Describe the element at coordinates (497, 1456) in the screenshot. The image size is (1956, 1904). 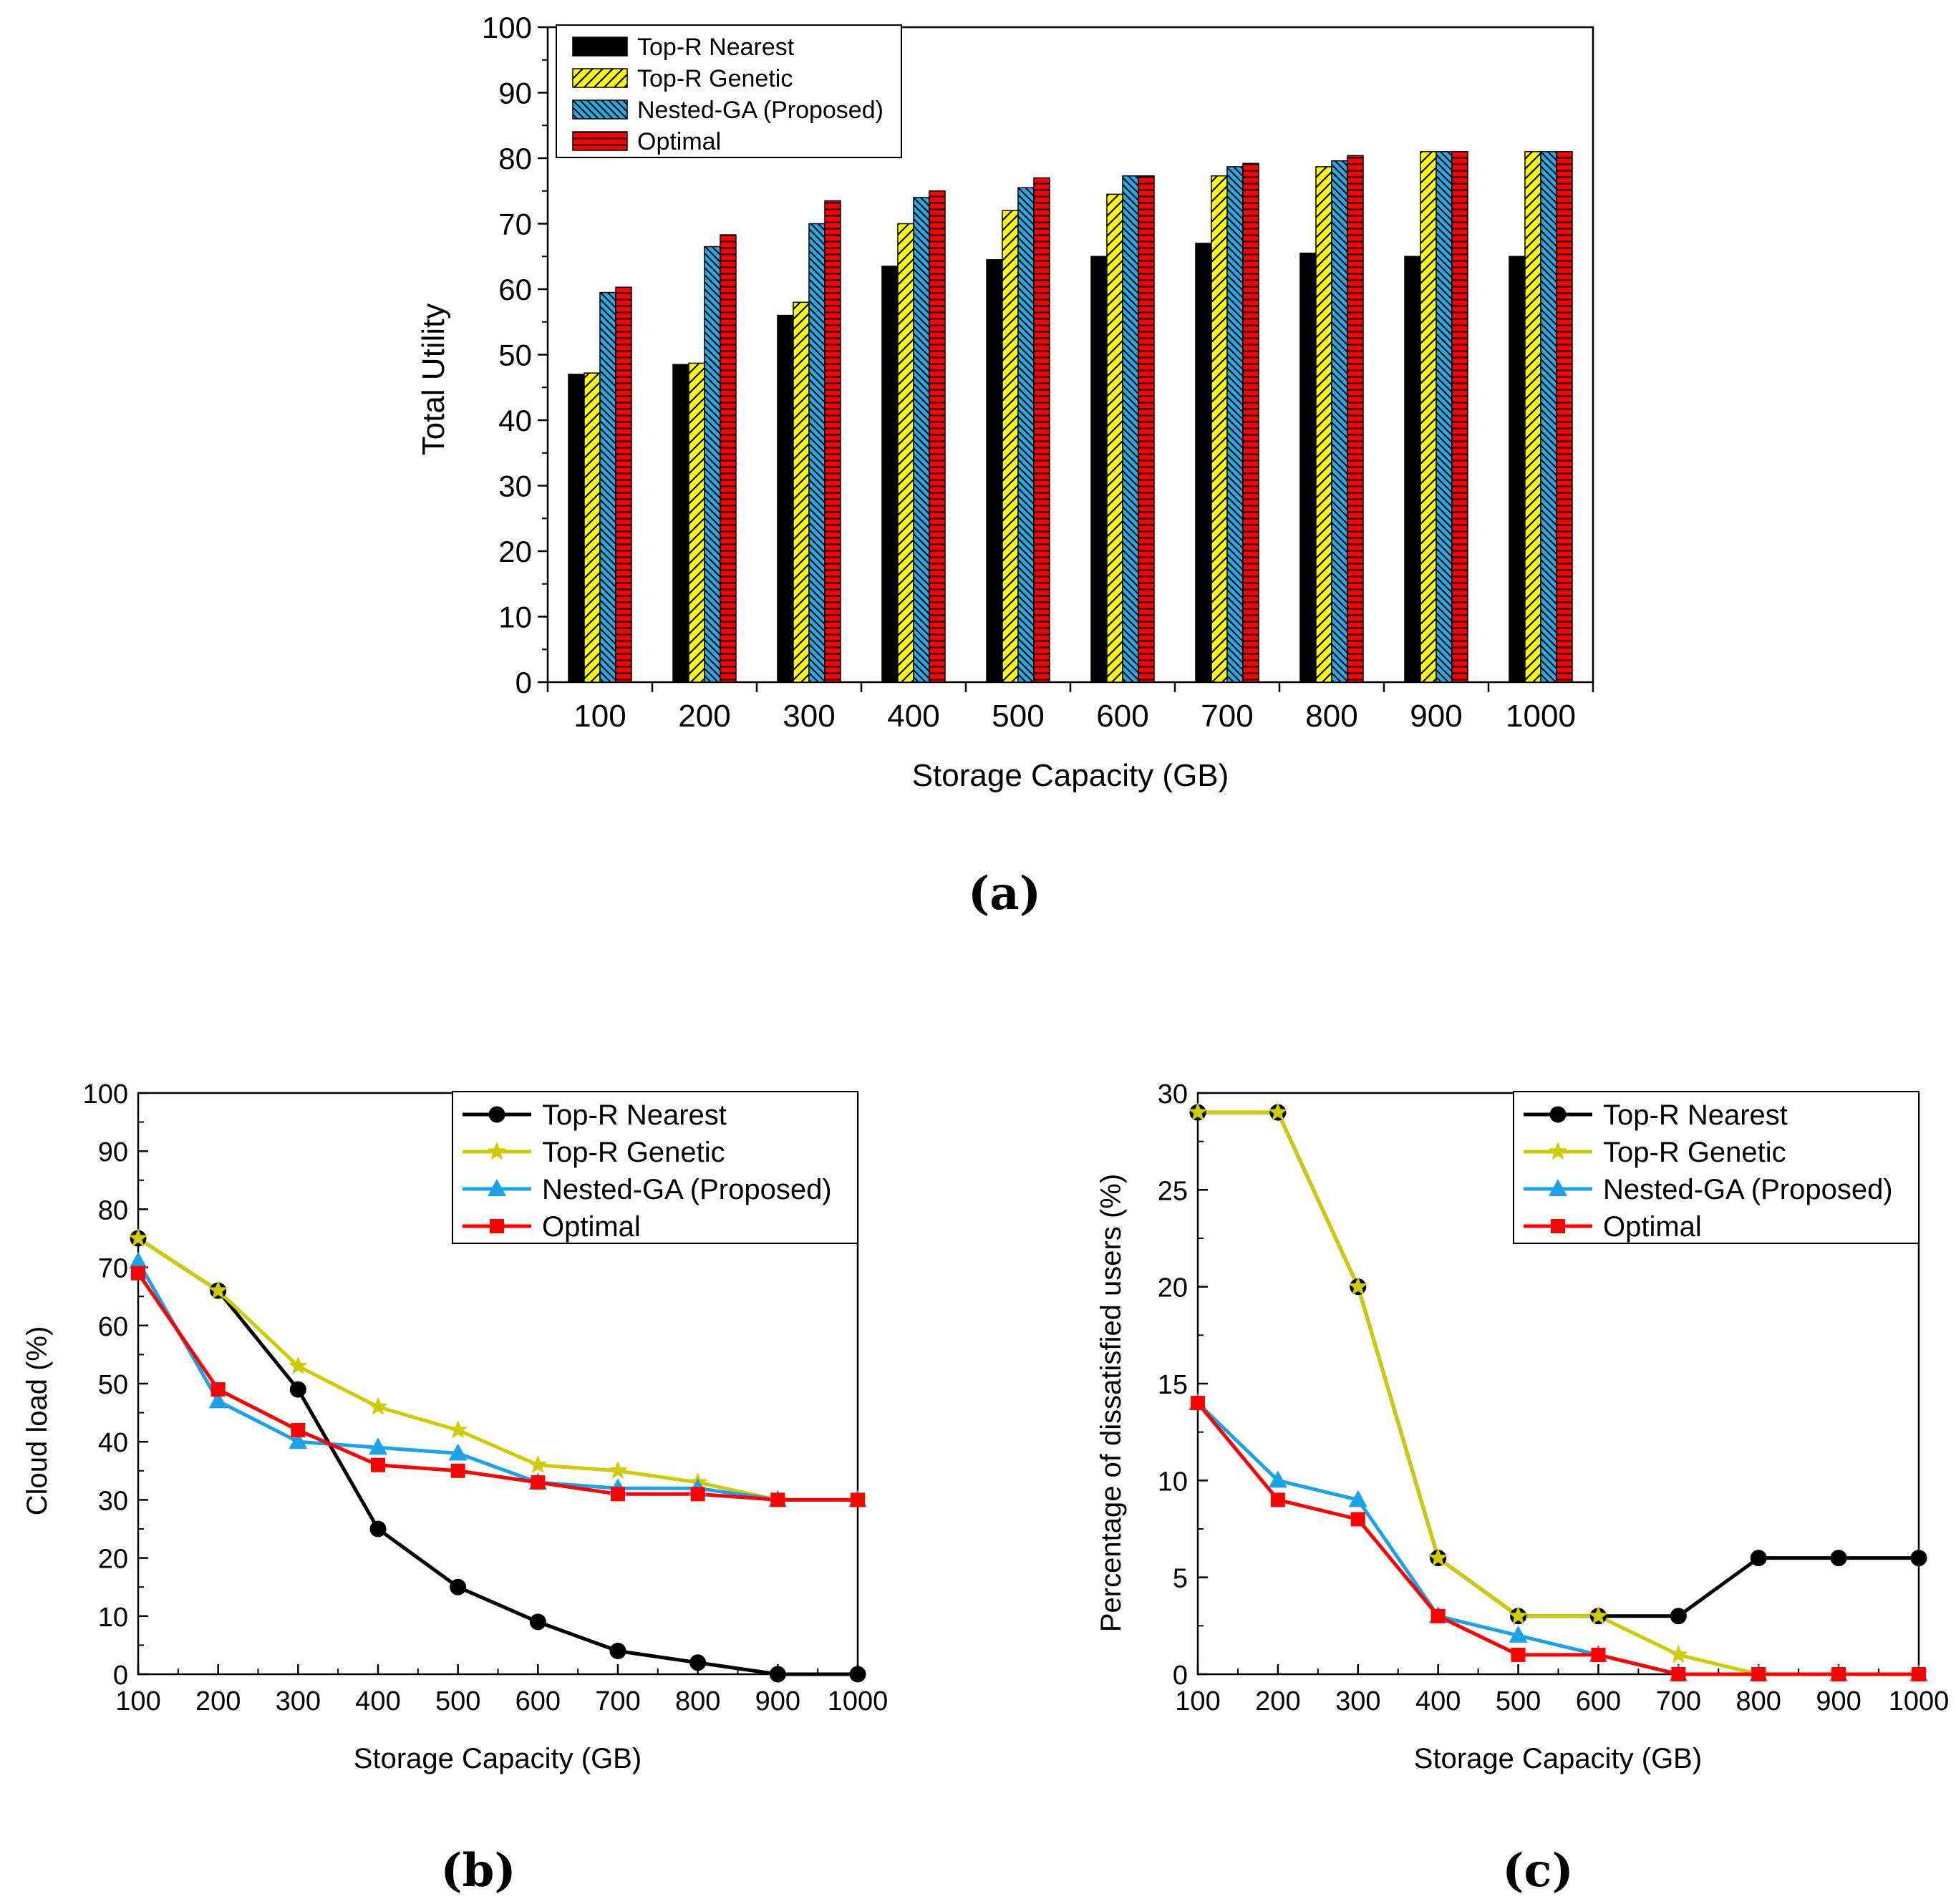
I see `line-top-r-nearest` at that location.